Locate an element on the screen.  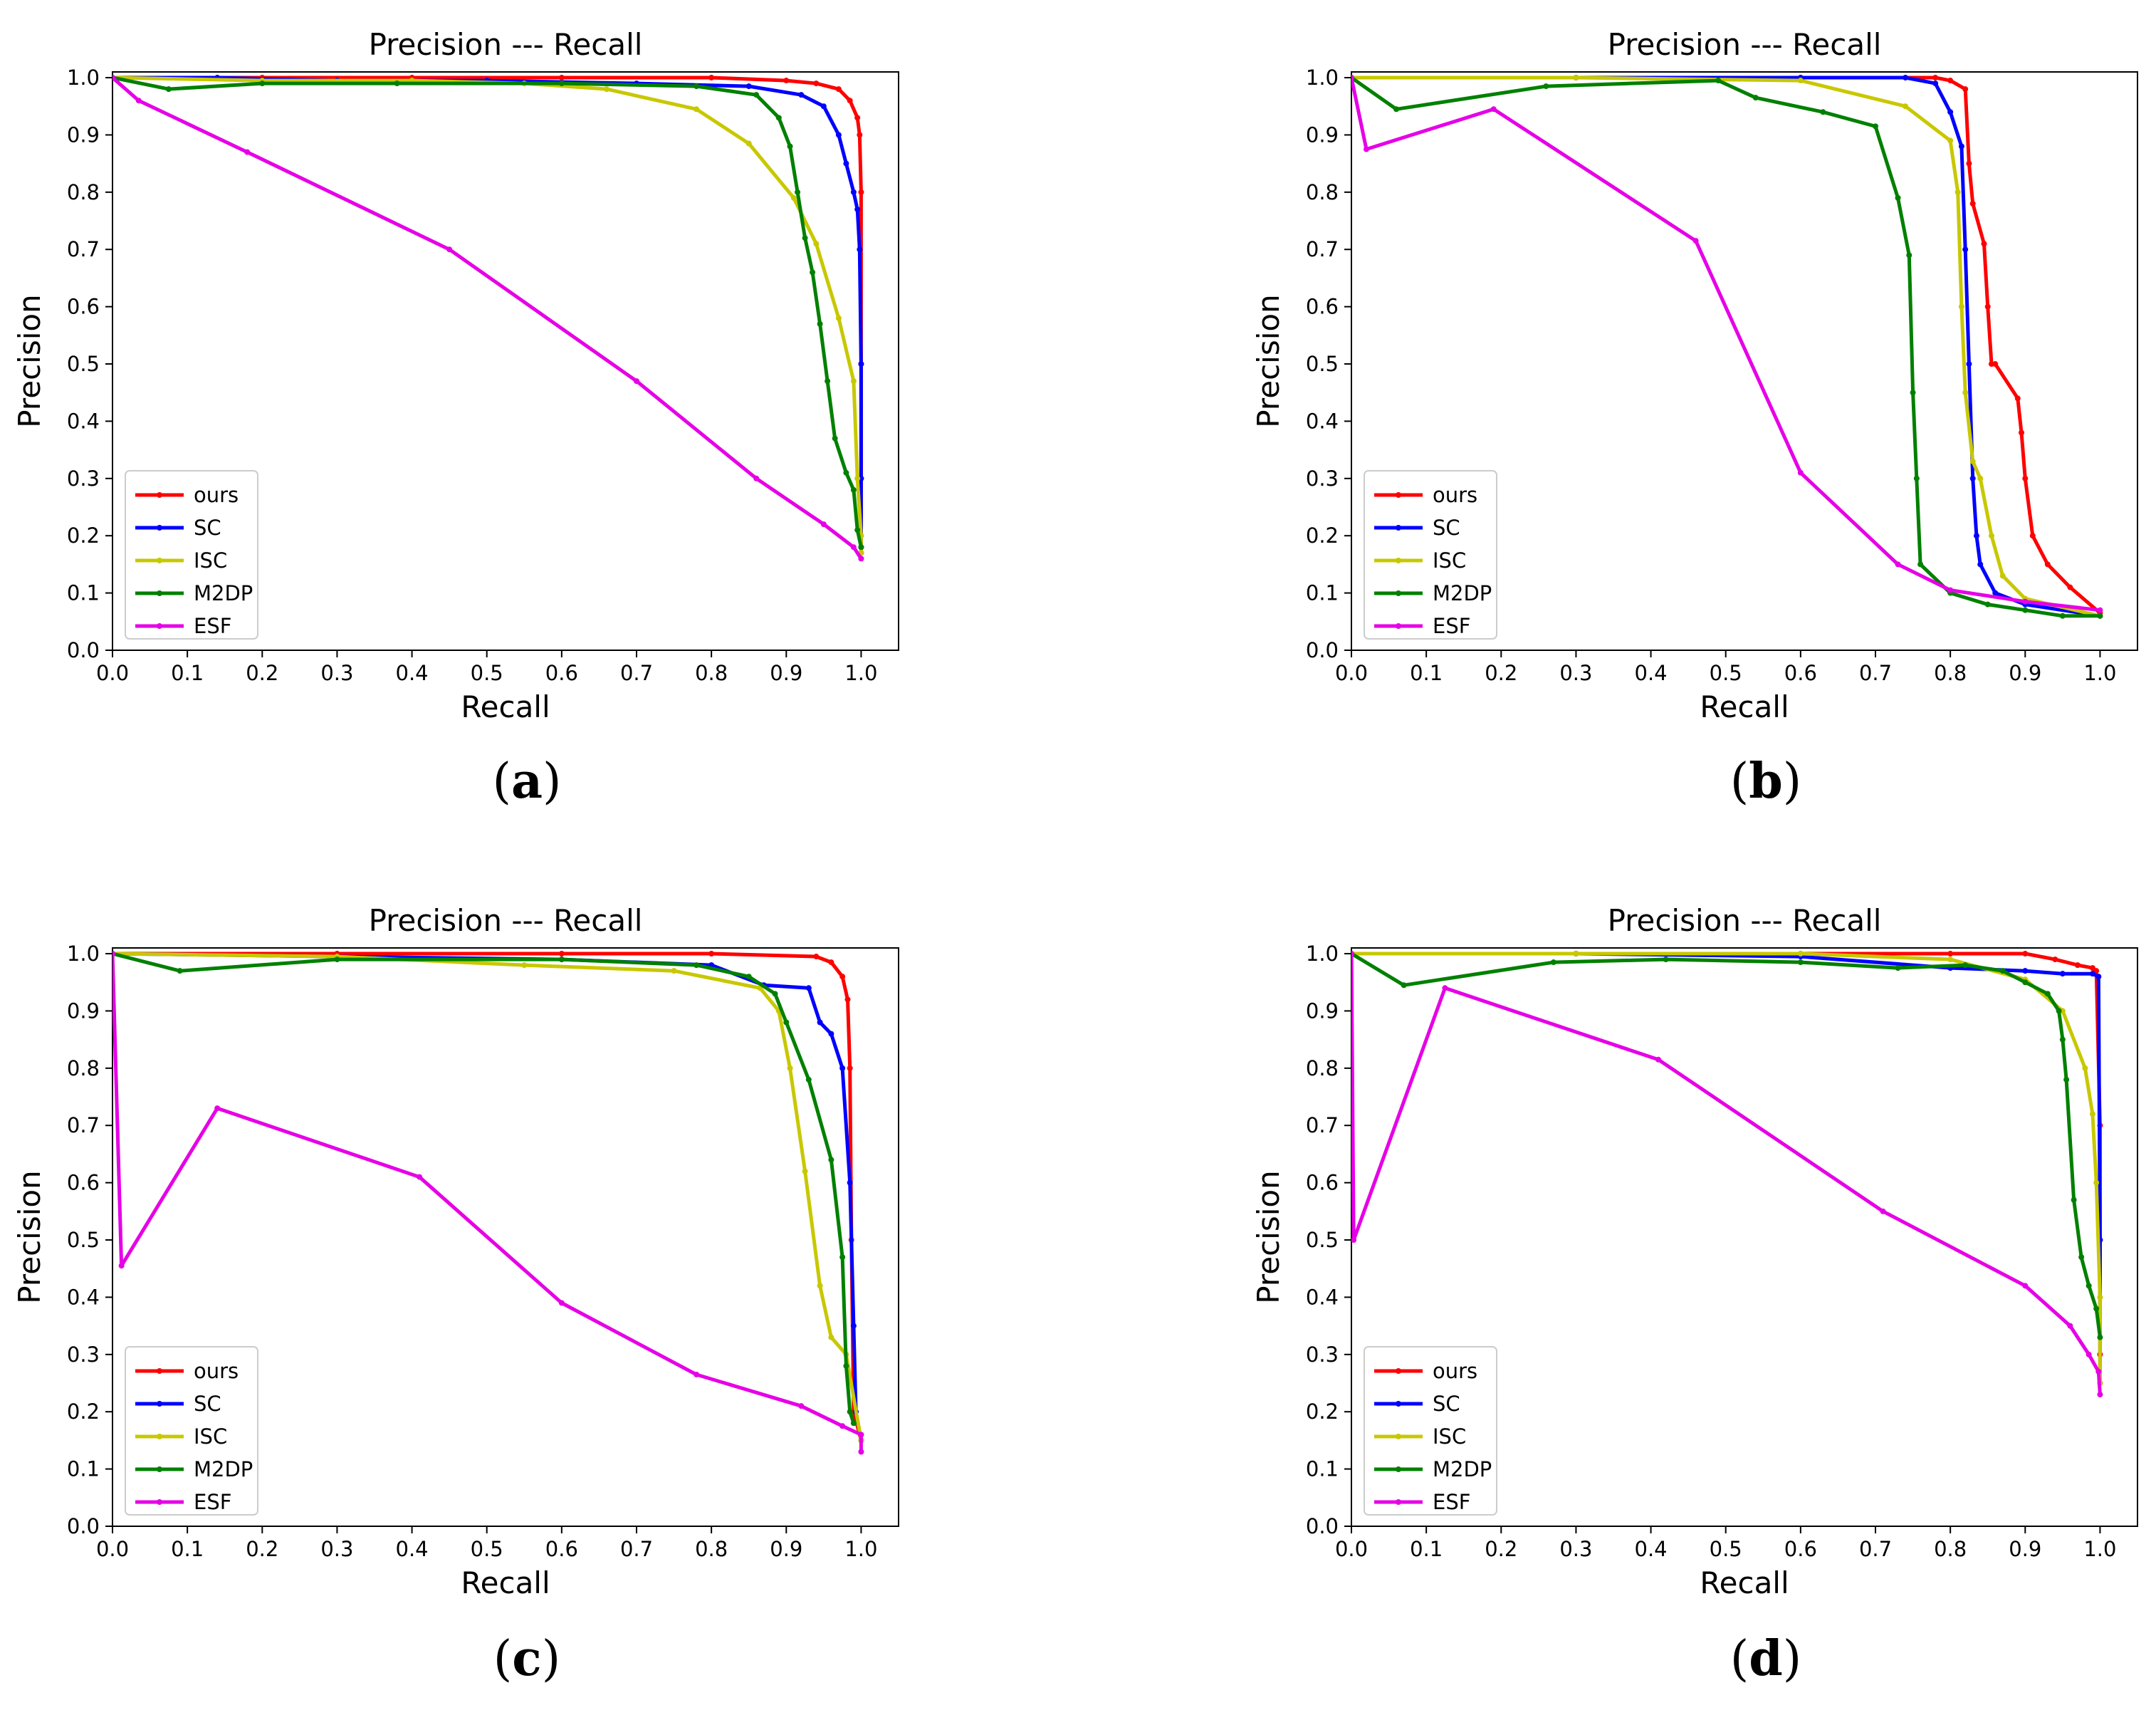
y-tick-label: 0.3 is located at coordinates (83, 1355).